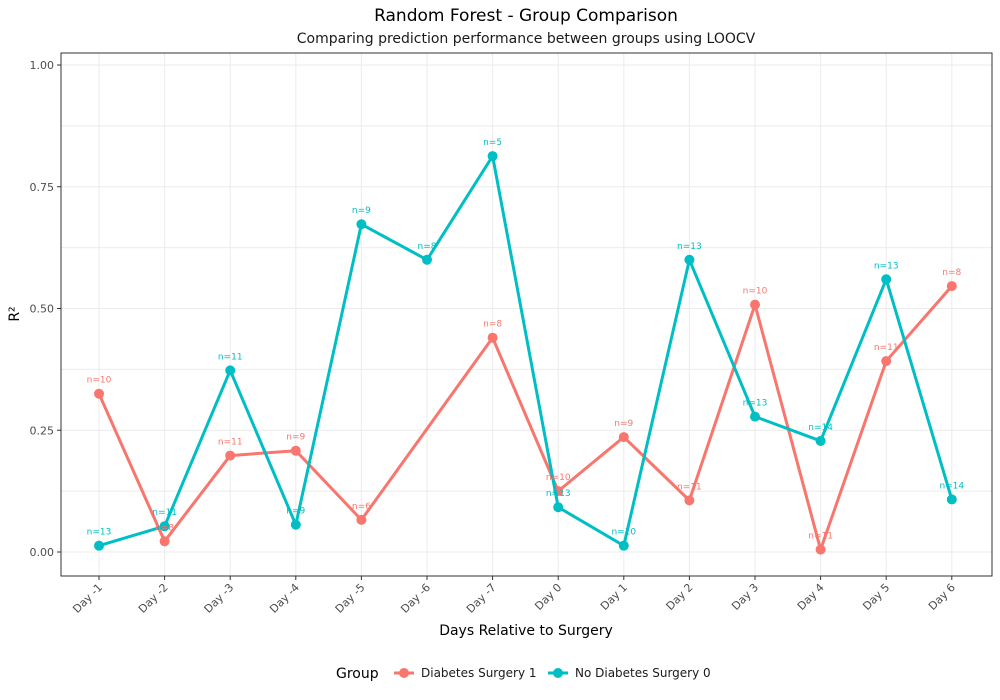 Image resolution: width=1000 pixels, height=700 pixels. Describe the element at coordinates (548, 597) in the screenshot. I see `x-tick-label: Day 0` at that location.